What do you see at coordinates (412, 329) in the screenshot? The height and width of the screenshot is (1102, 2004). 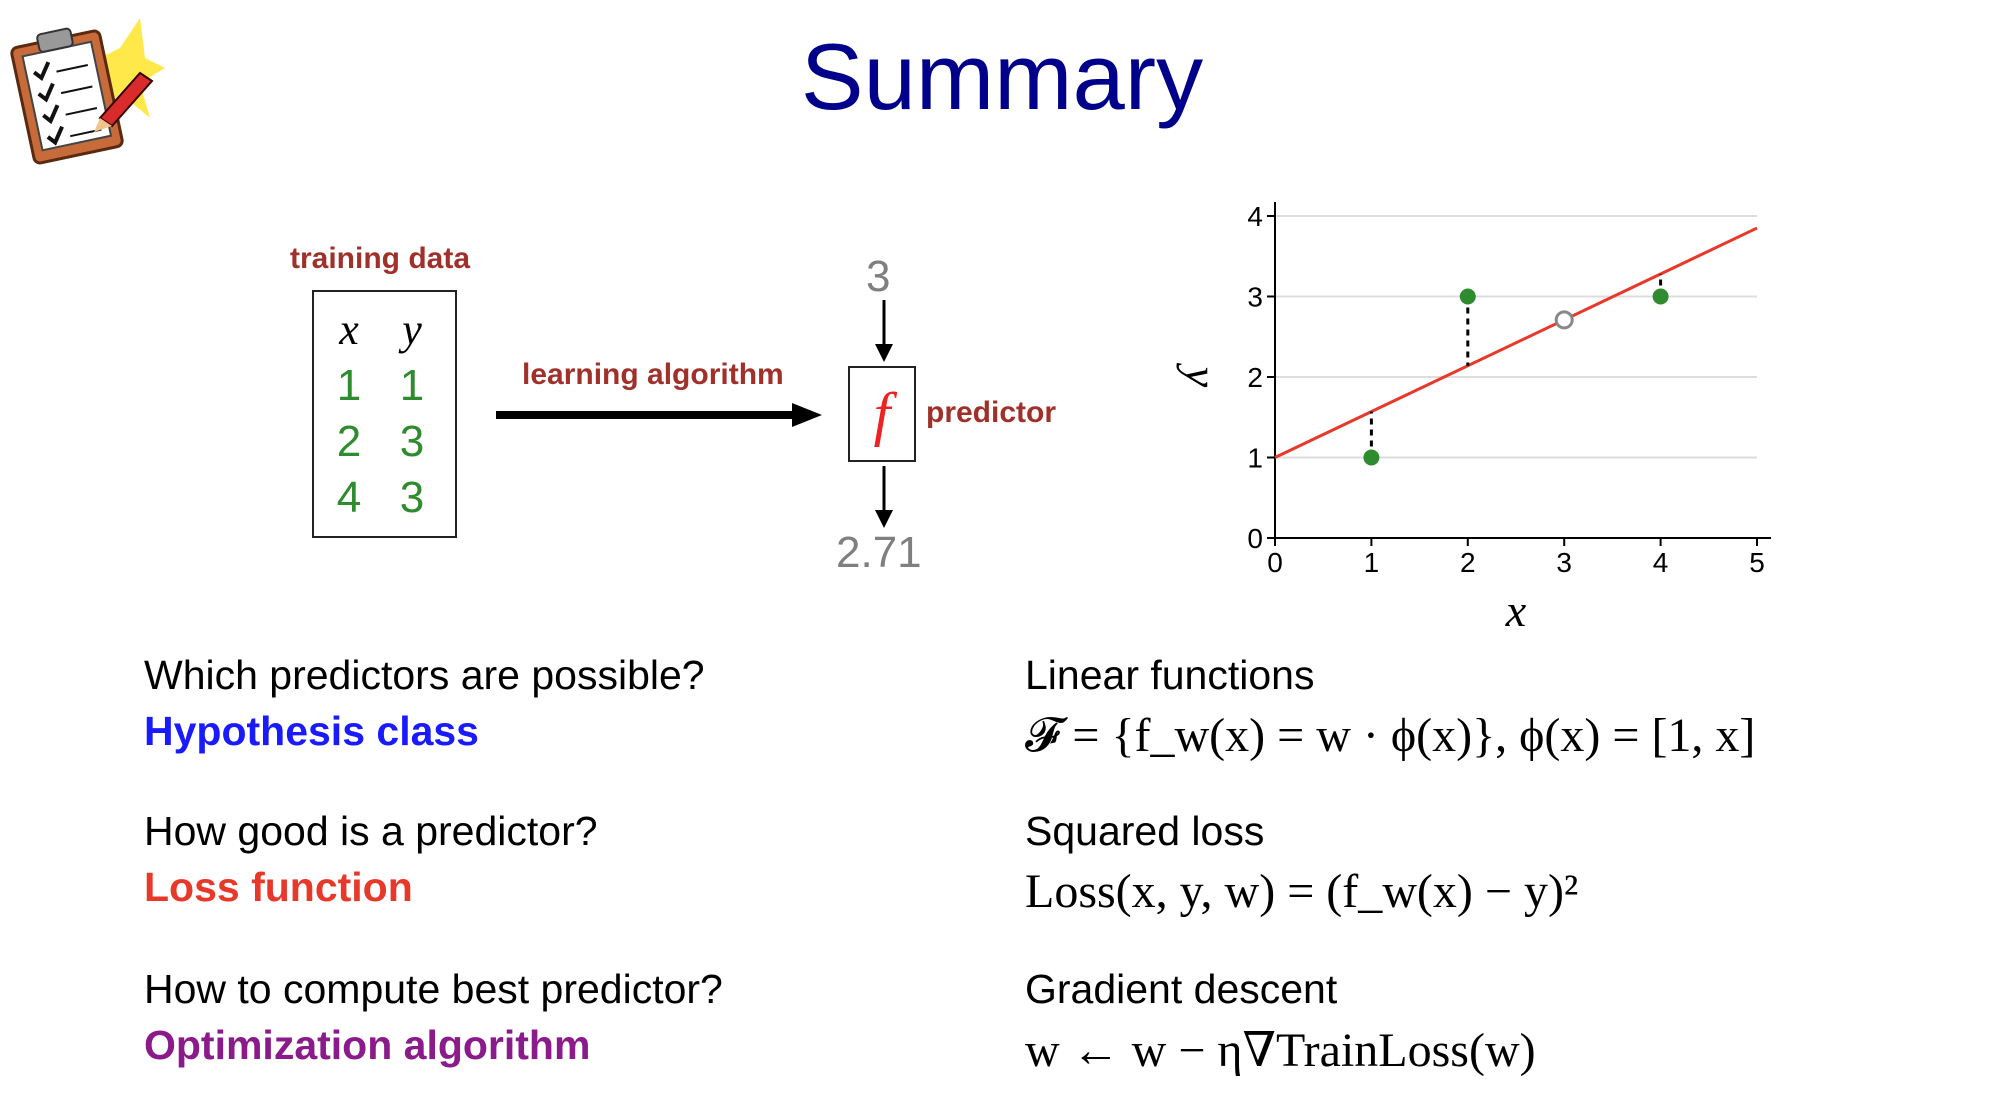 I see `table-header-y: y` at bounding box center [412, 329].